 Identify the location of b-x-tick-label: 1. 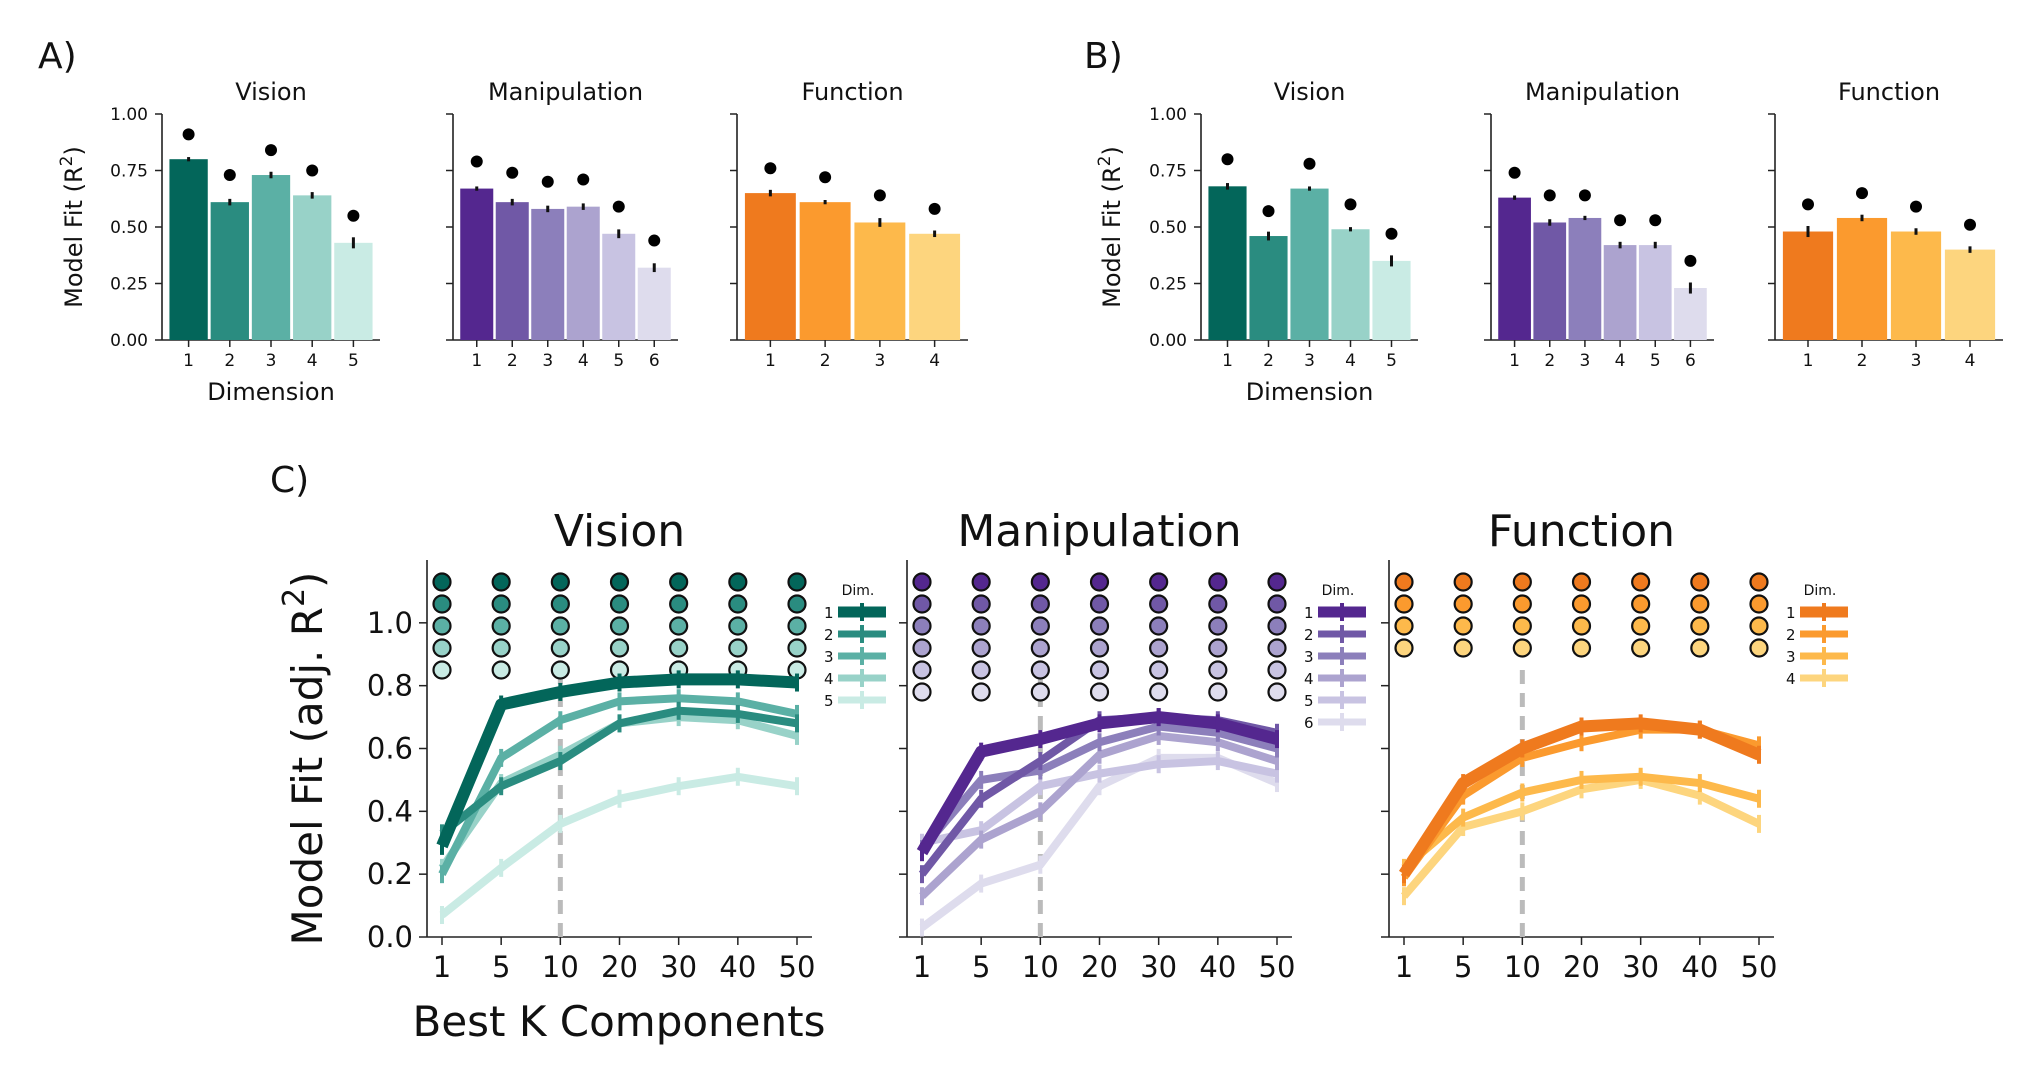
(1227, 361).